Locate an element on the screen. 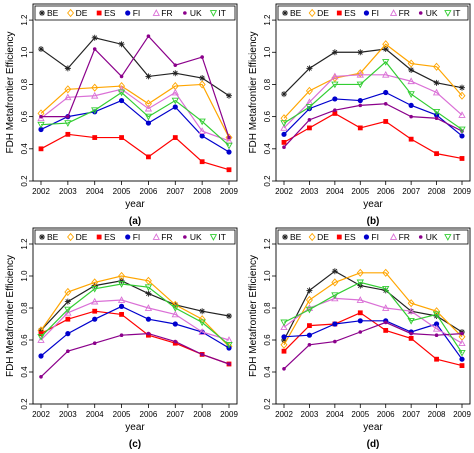  series-be is located at coordinates (373, 72).